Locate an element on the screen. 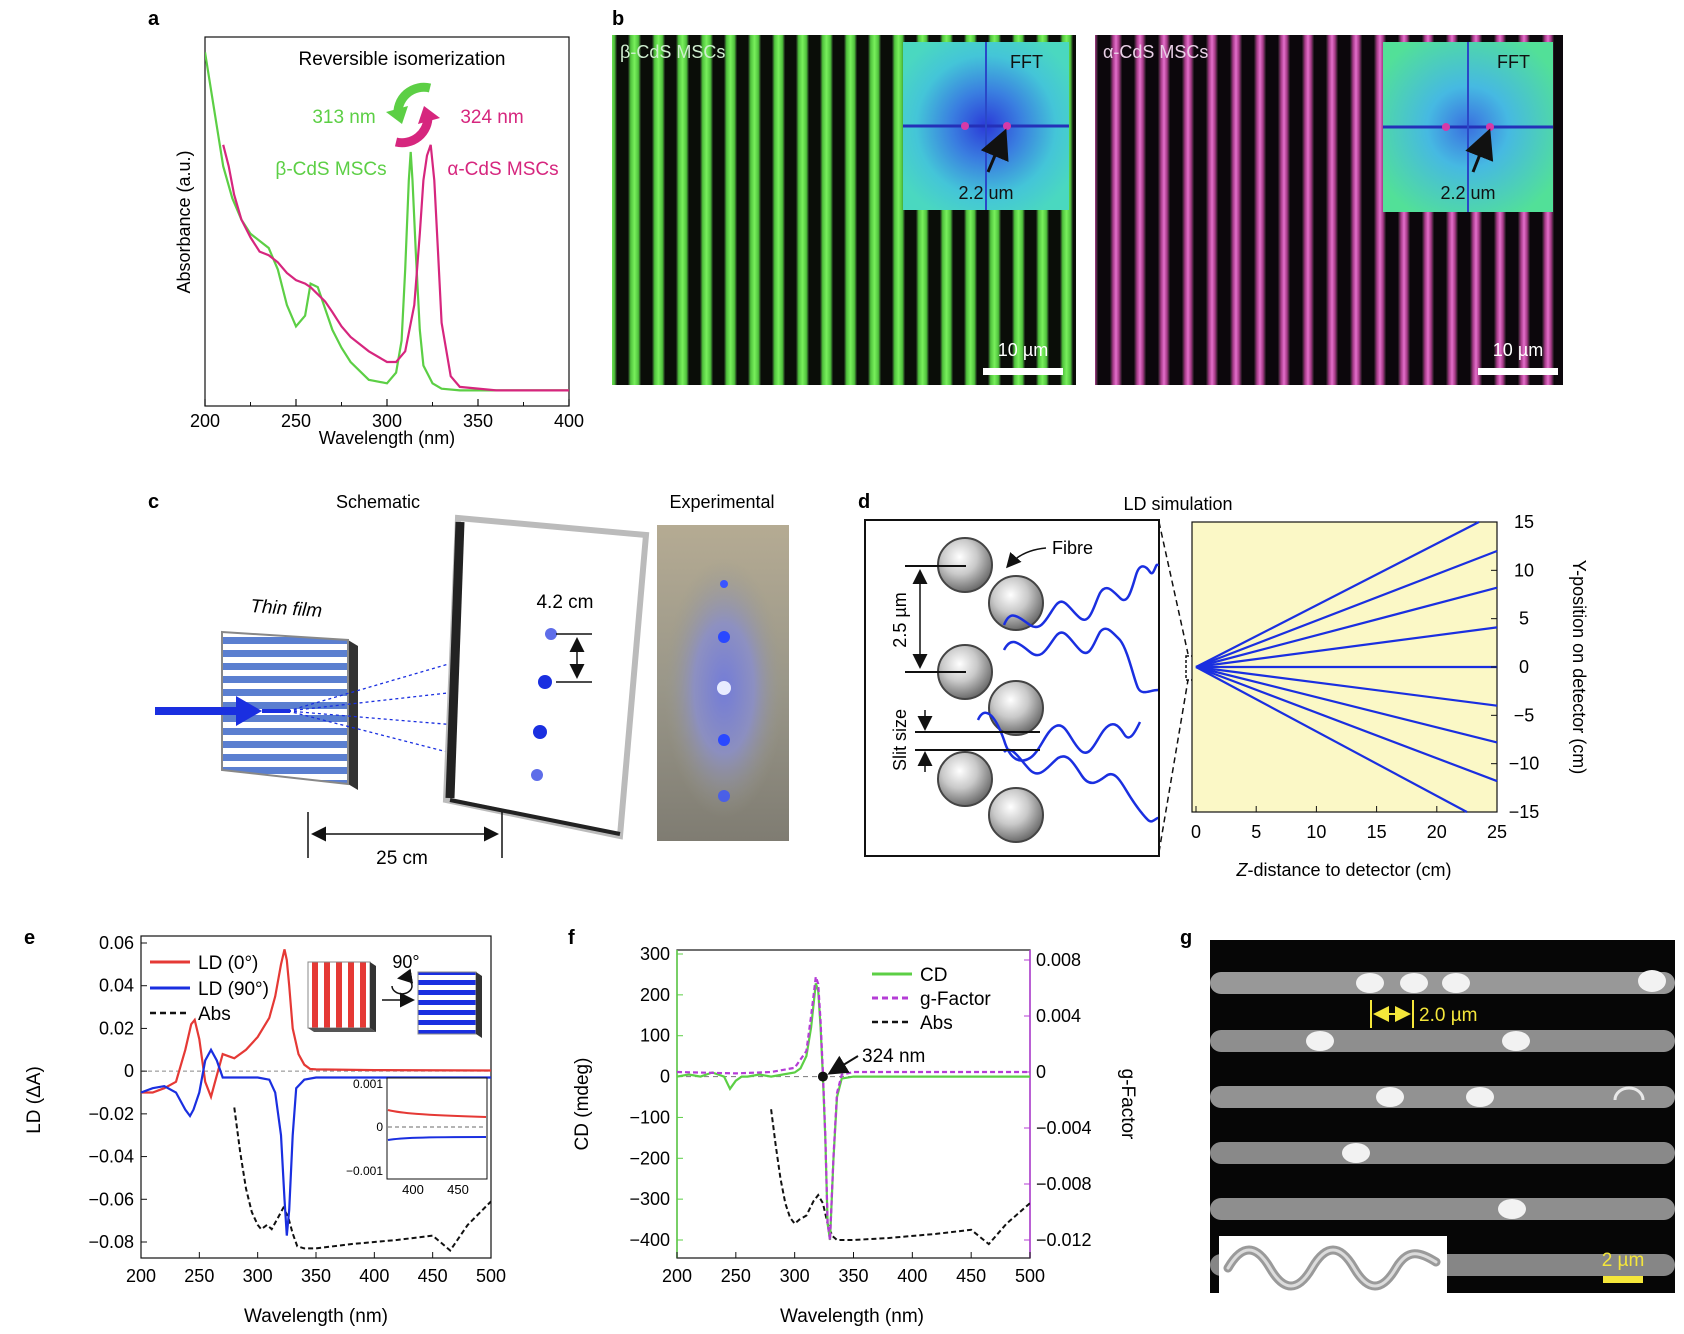  d-xtick-label: 10 is located at coordinates (1316, 832).